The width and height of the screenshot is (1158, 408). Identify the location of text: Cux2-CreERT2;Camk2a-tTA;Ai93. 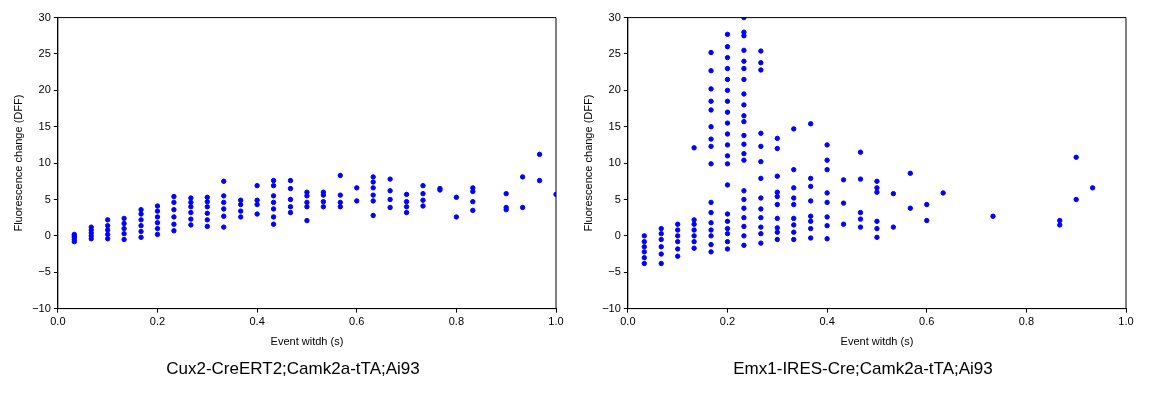
(293, 369).